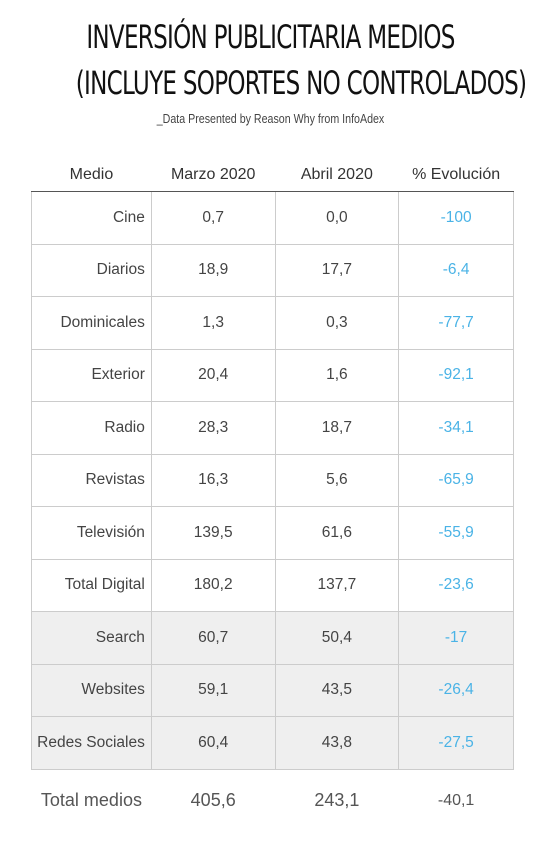  What do you see at coordinates (213, 800) in the screenshot?
I see `total-marzo-cell: 405,6` at bounding box center [213, 800].